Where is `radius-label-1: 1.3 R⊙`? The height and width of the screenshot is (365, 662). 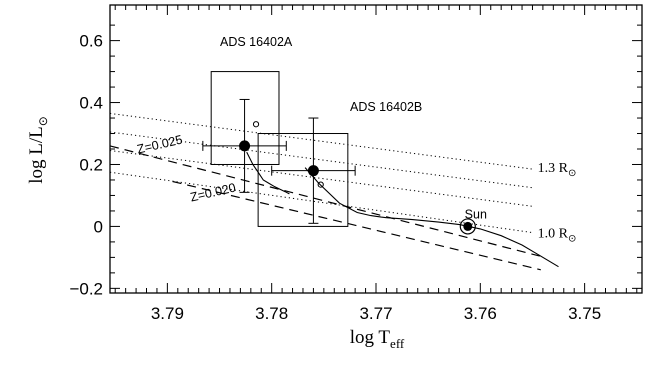
radius-label-1: 1.3 R⊙ is located at coordinates (557, 170).